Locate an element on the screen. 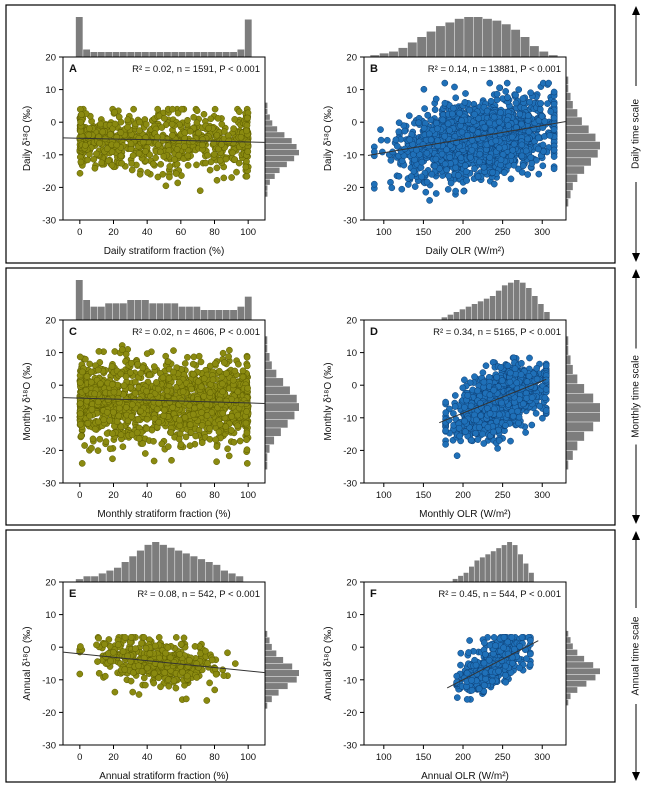  x-tick-label: 200 is located at coordinates (463, 232).